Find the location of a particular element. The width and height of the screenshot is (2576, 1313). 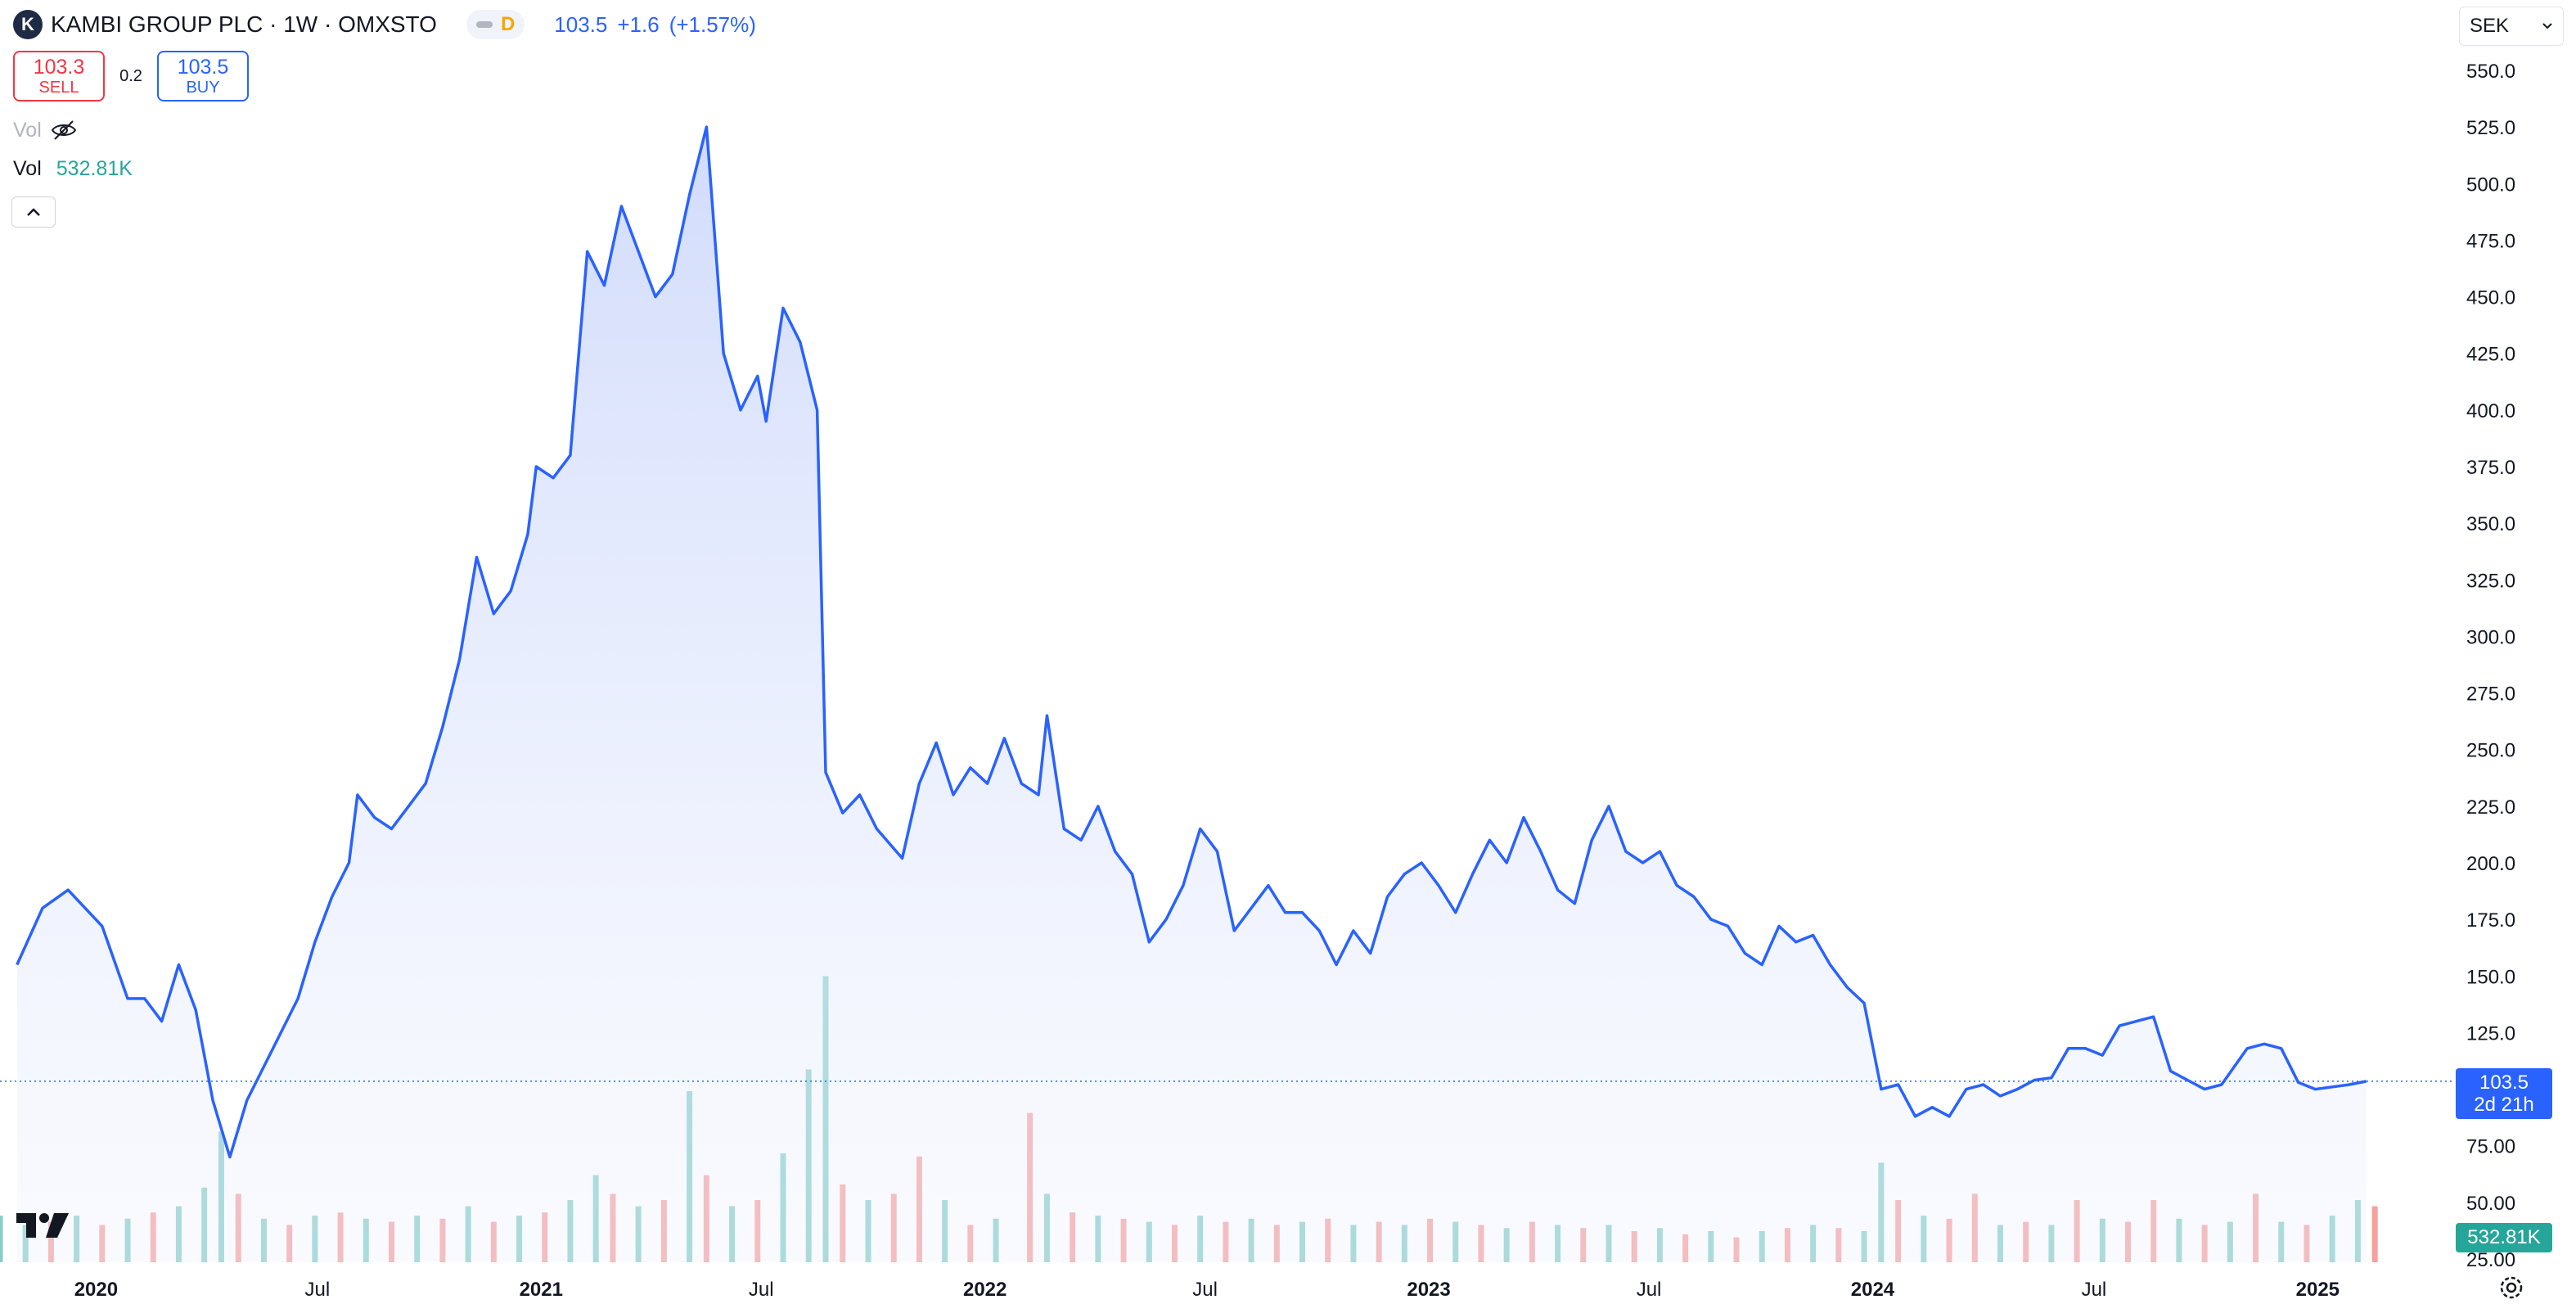

price-change-percent: (+1.57%) is located at coordinates (712, 24).